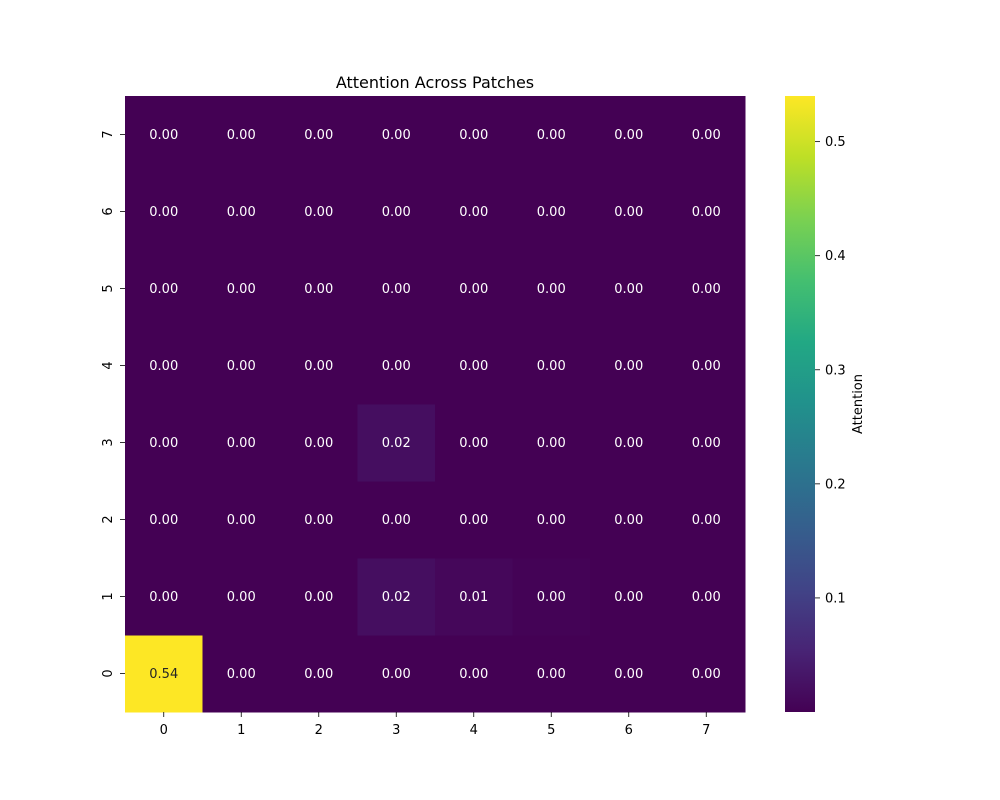  Describe the element at coordinates (108, 211) in the screenshot. I see `y-tick-label: 6` at that location.